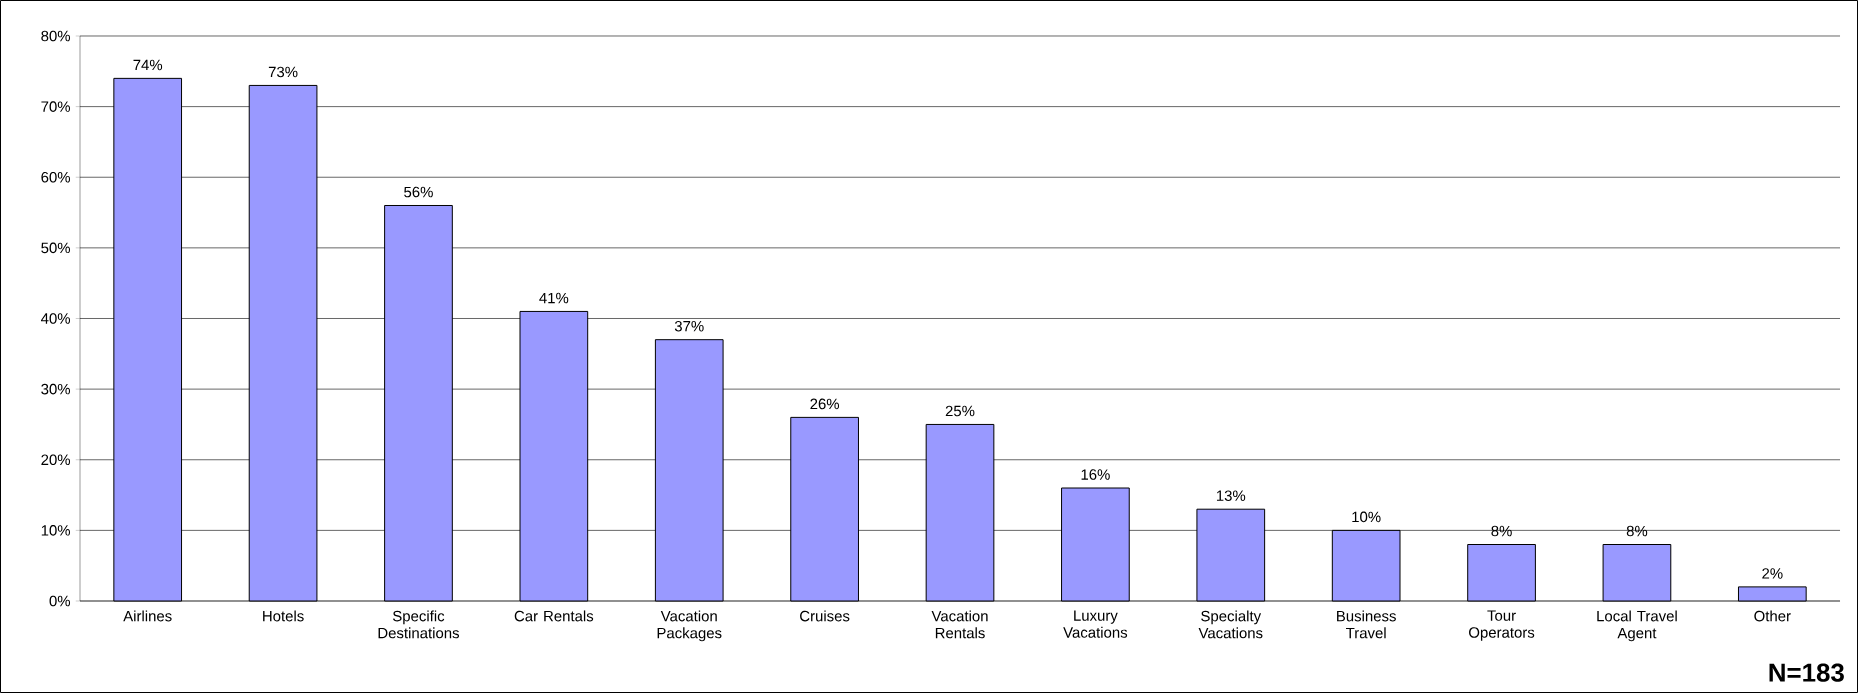  What do you see at coordinates (689, 626) in the screenshot?
I see `x-tick-label: Vacation Packages` at bounding box center [689, 626].